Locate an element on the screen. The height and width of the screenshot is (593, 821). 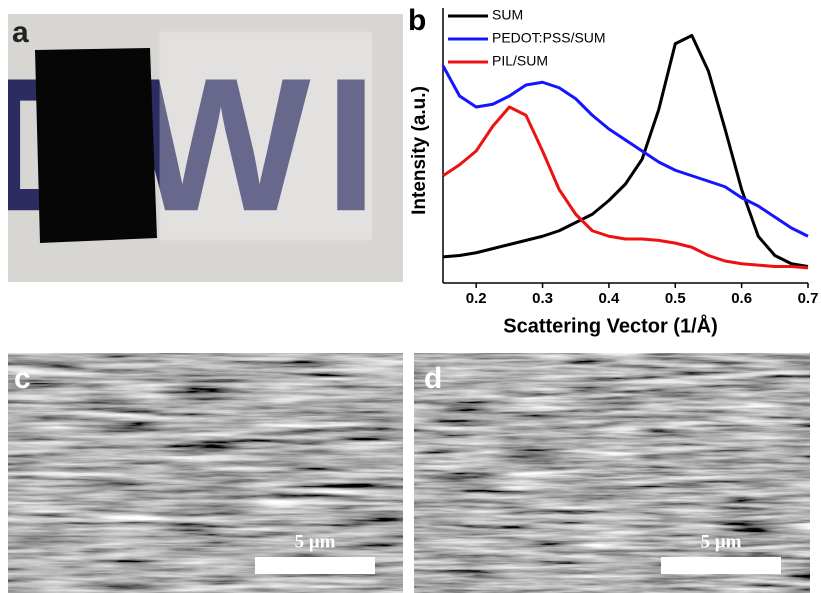
legend-label: SUM is located at coordinates (507, 15).